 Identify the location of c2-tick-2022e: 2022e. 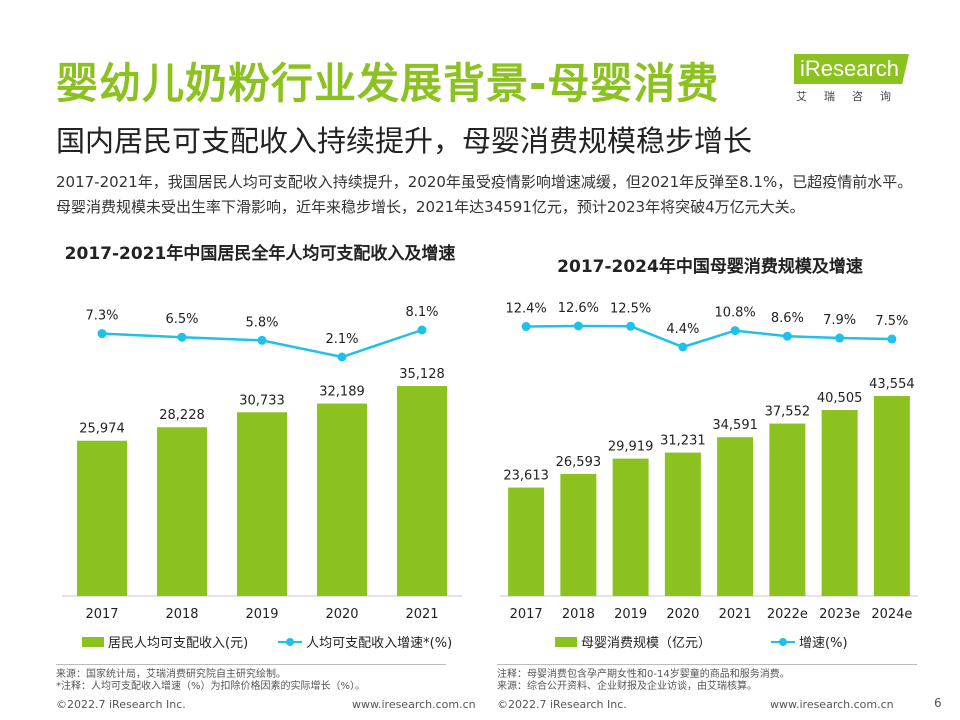
(787, 614).